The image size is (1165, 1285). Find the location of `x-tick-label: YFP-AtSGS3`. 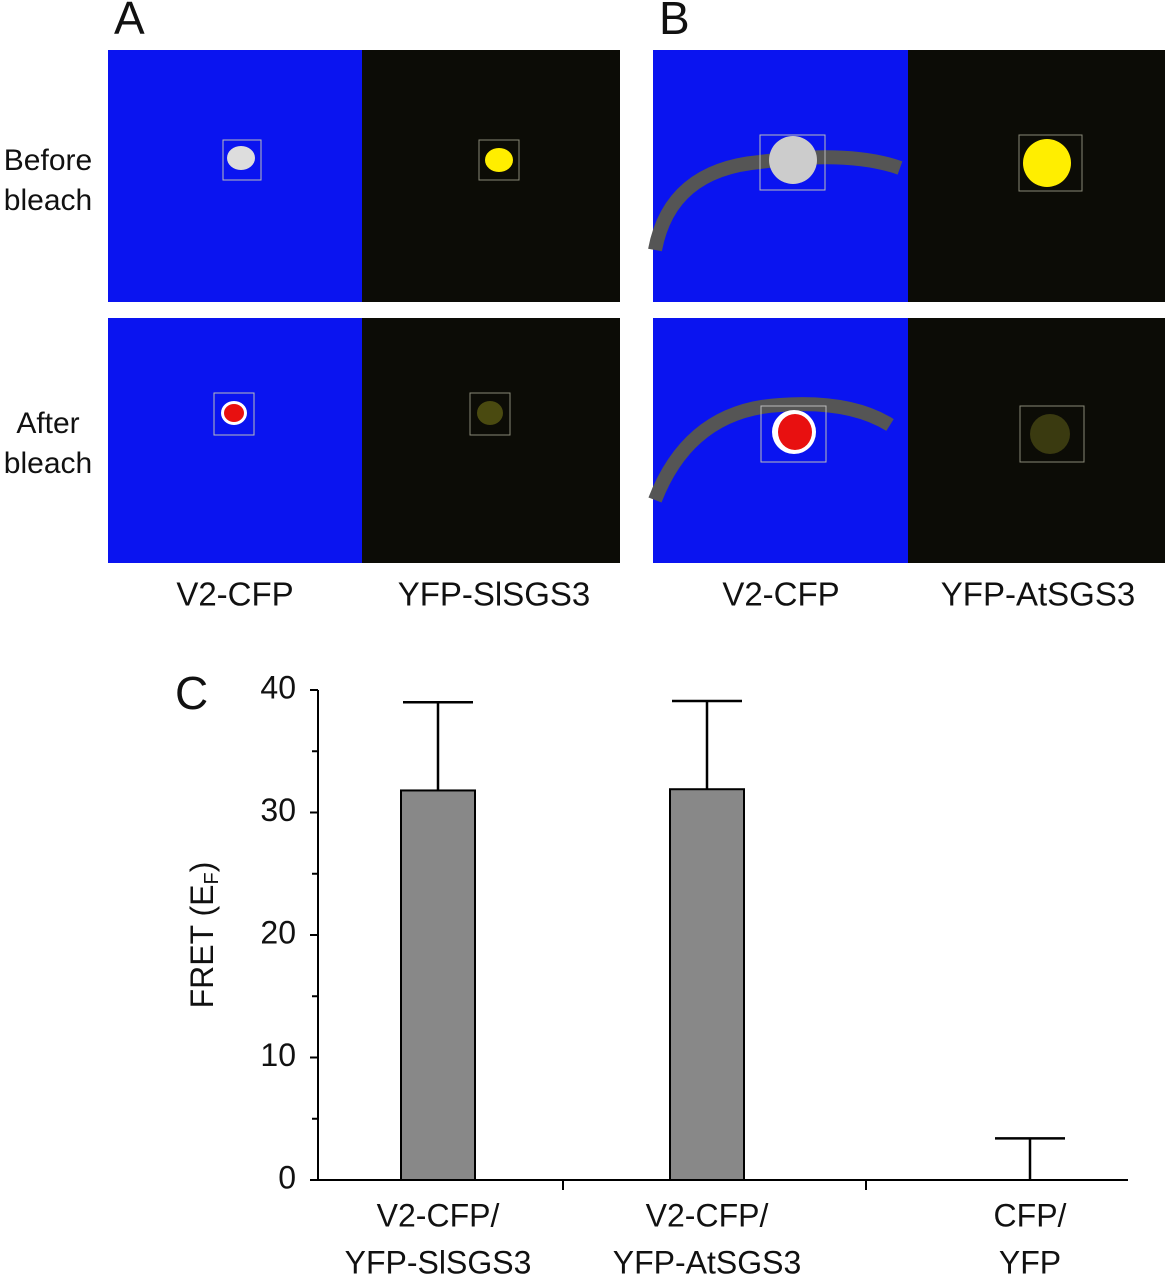

x-tick-label: YFP-AtSGS3 is located at coordinates (707, 1262).